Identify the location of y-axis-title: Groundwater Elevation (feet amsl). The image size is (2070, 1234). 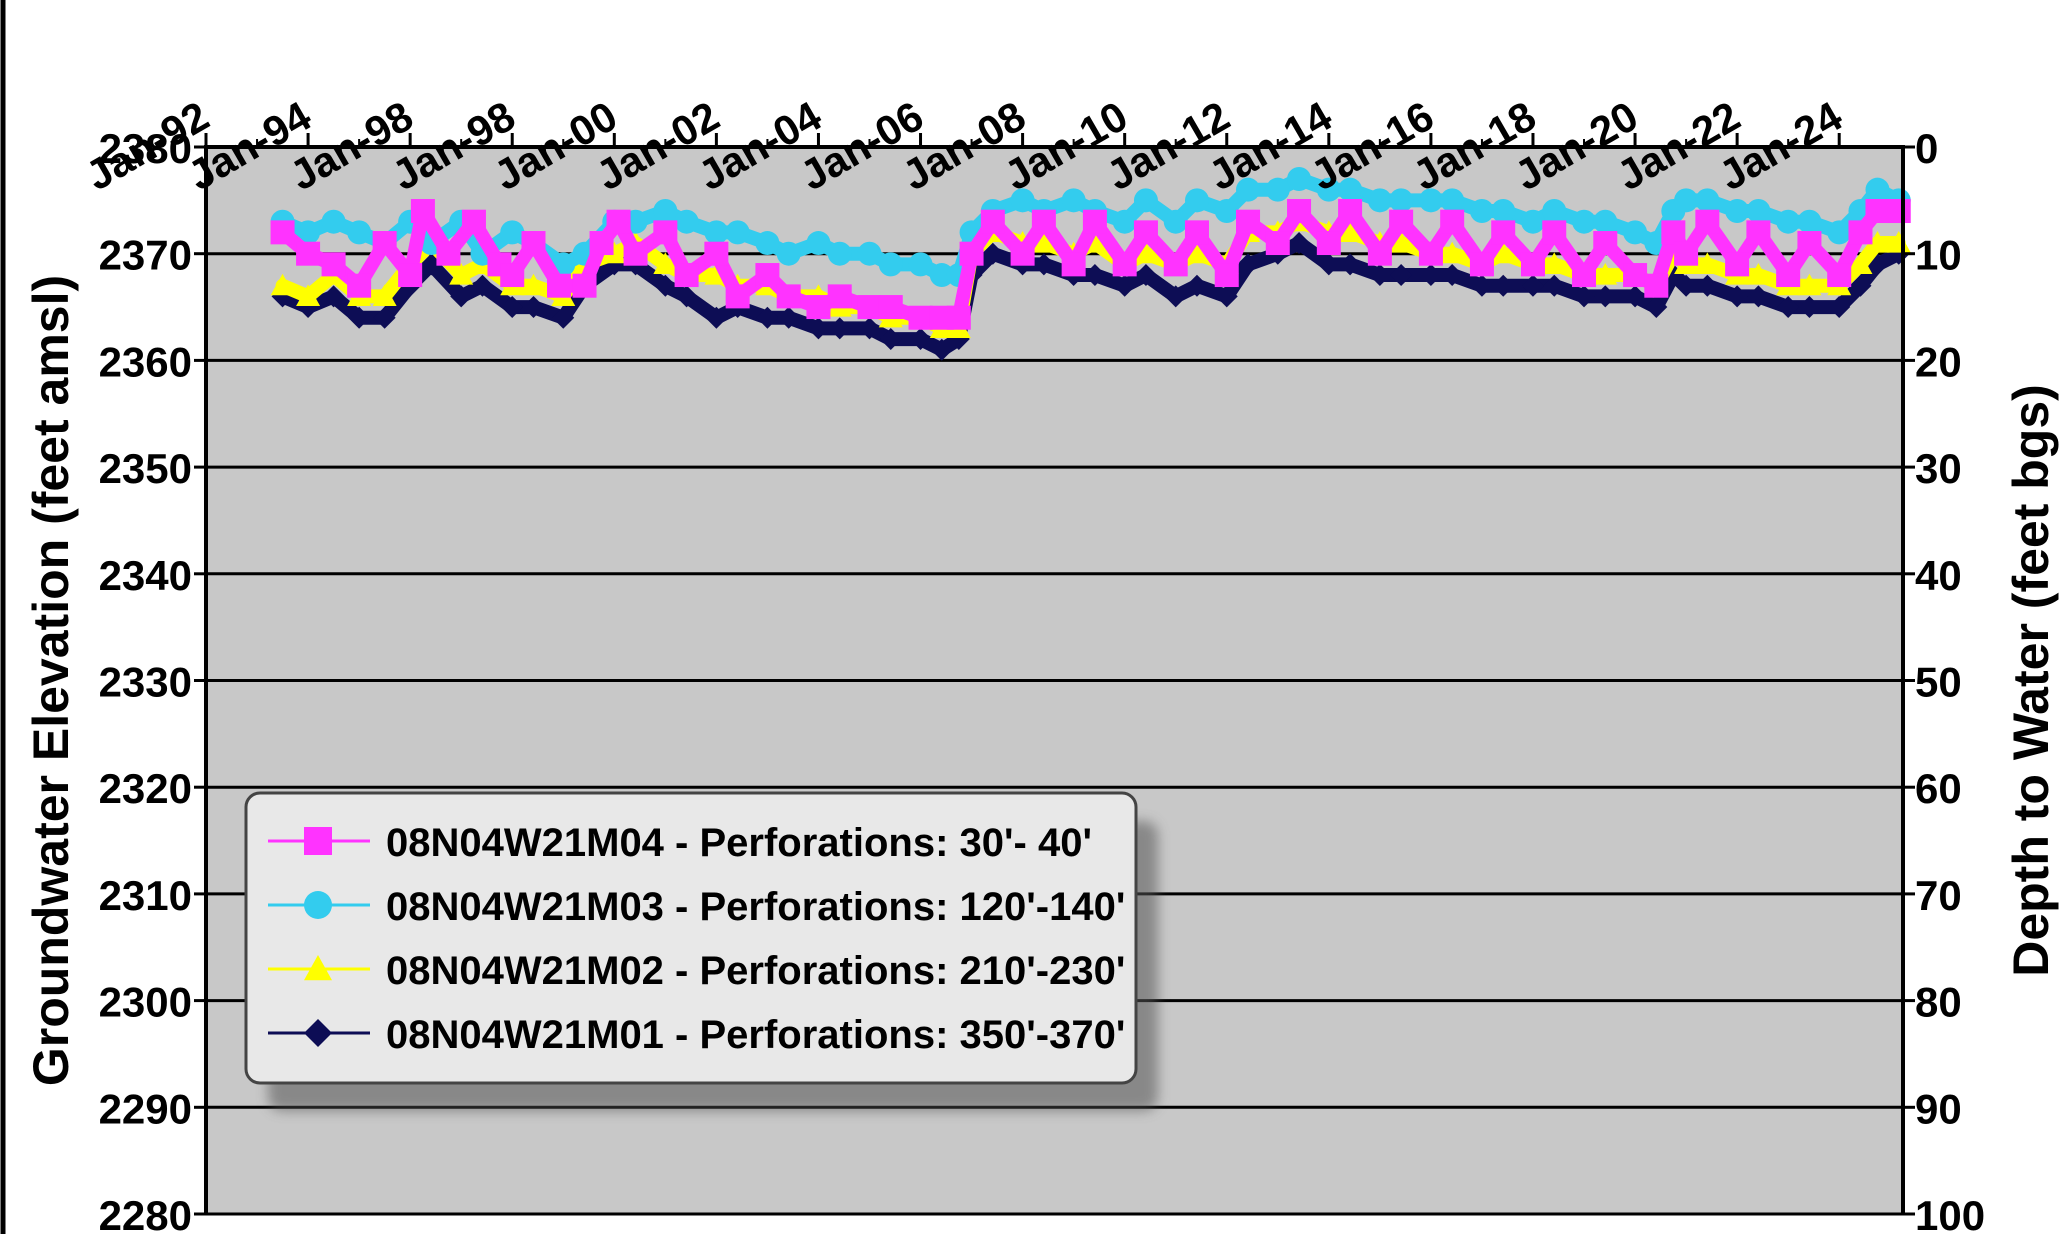
(51, 680).